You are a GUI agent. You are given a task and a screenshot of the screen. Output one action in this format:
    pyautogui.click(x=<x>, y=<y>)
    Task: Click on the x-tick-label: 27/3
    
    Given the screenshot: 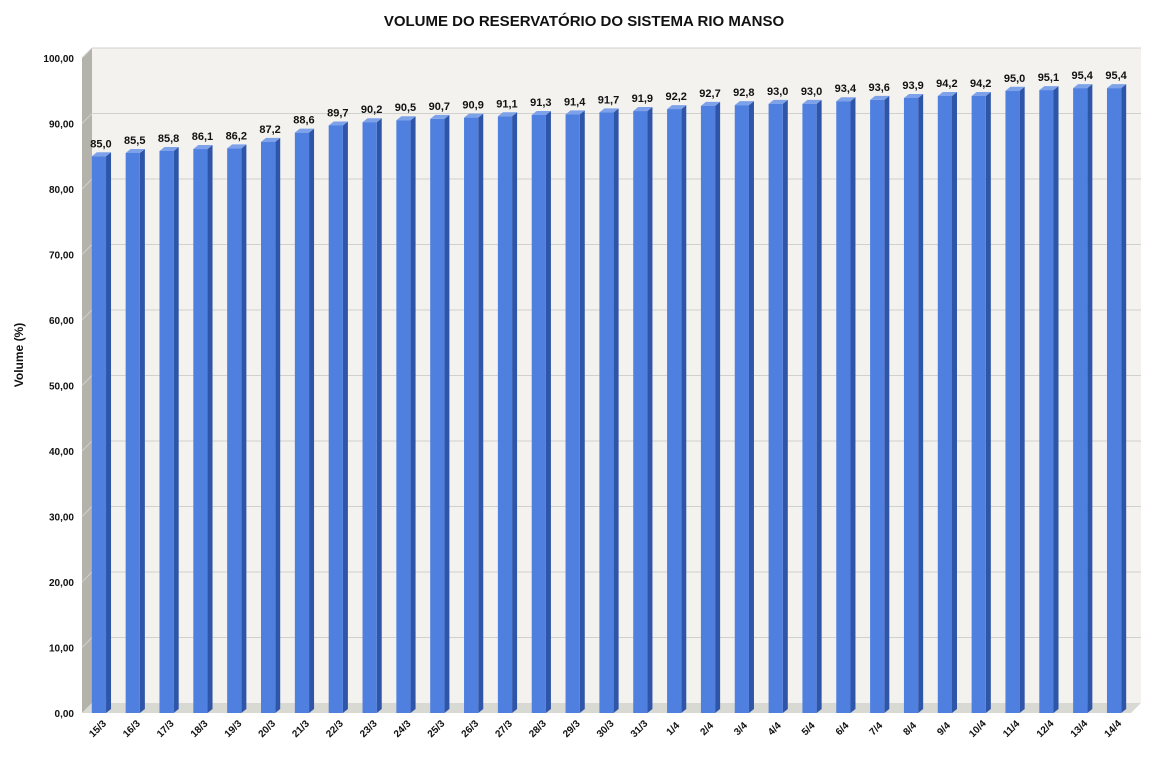 What is the action you would take?
    pyautogui.click(x=504, y=729)
    